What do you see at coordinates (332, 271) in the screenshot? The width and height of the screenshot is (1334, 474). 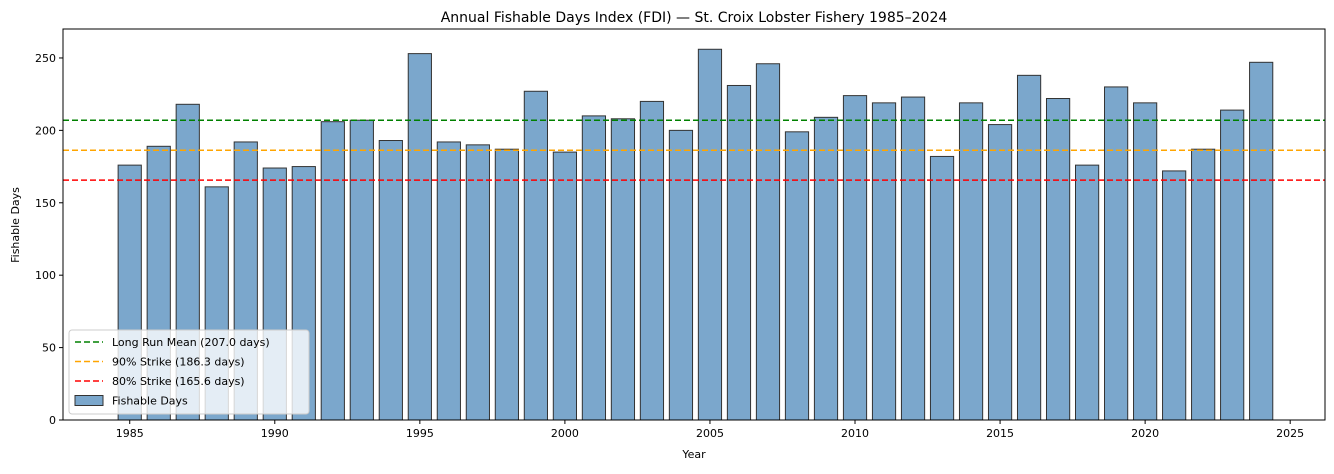 I see `bar-1992` at bounding box center [332, 271].